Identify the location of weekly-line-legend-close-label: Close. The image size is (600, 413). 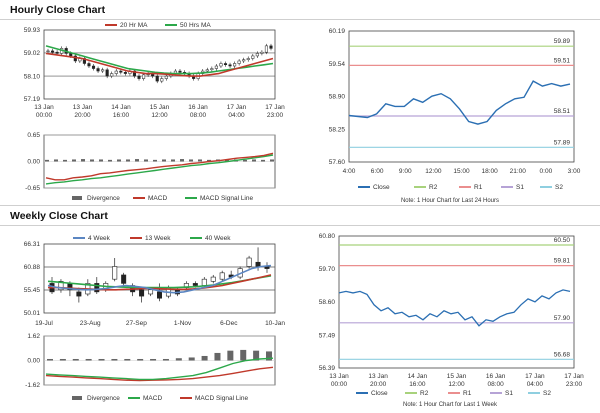
(379, 393).